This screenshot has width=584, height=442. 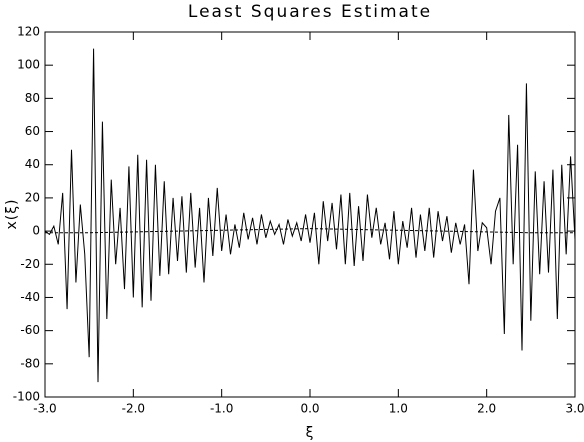 I want to click on data-line, so click(x=310, y=231).